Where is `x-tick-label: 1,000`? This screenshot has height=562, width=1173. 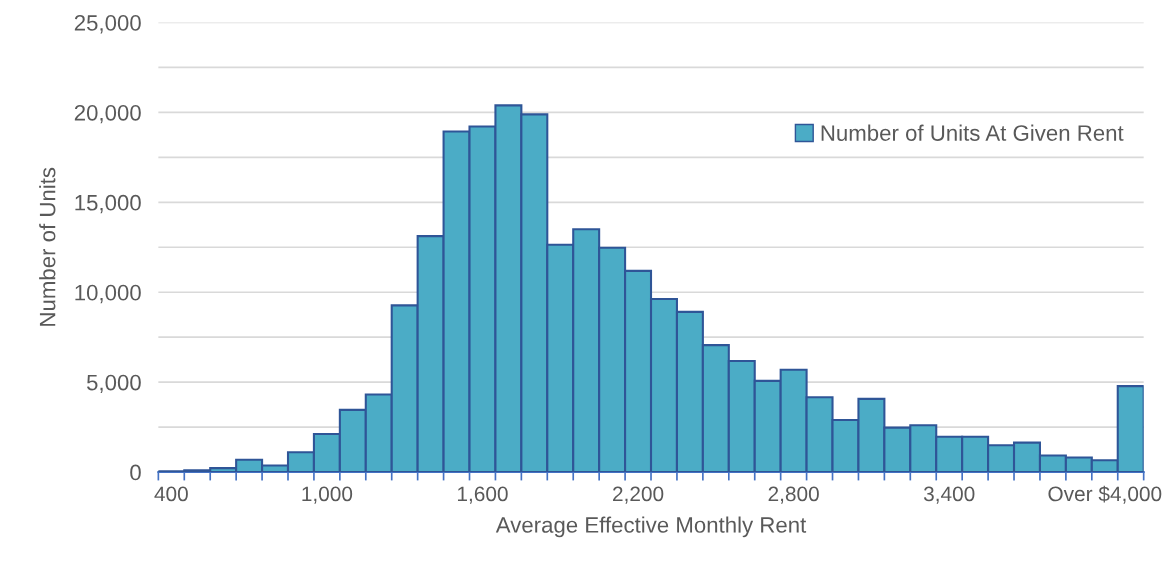 x-tick-label: 1,000 is located at coordinates (327, 495).